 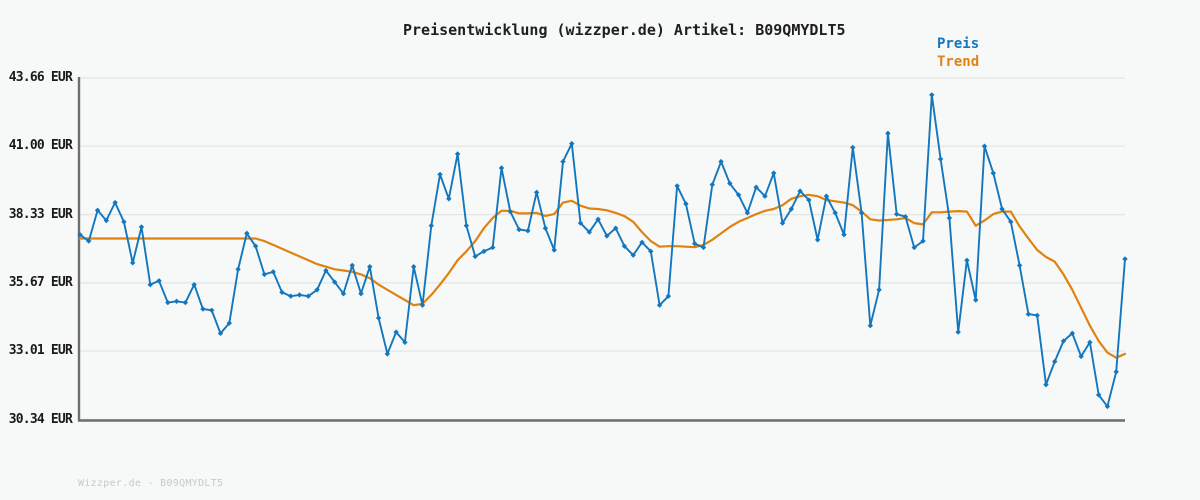 What do you see at coordinates (40, 282) in the screenshot?
I see `y-axis-tick-label: 35.67 EUR` at bounding box center [40, 282].